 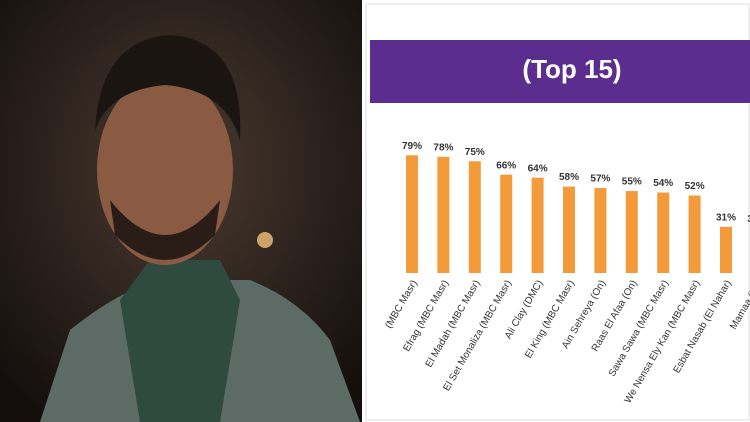 I want to click on value-label: 58%, so click(x=569, y=177).